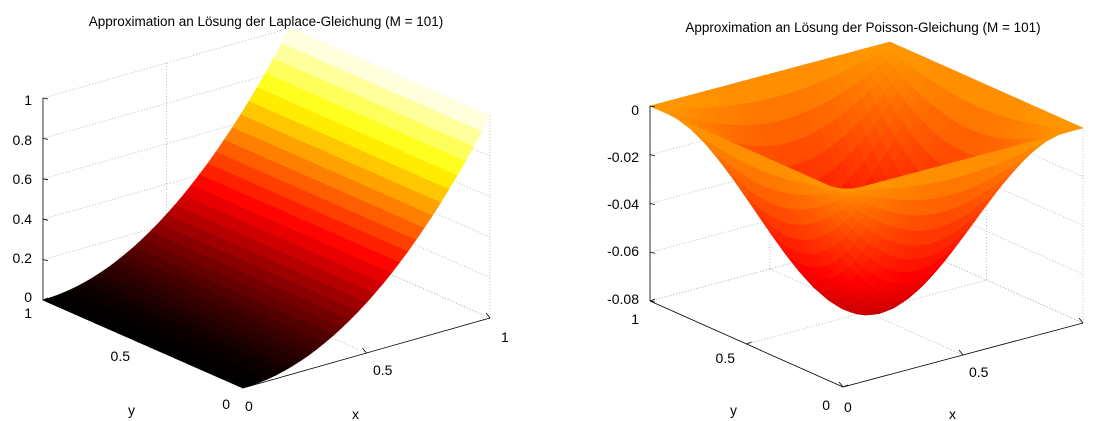 The width and height of the screenshot is (1096, 421). What do you see at coordinates (623, 251) in the screenshot?
I see `z-tick-label: -0.06` at bounding box center [623, 251].